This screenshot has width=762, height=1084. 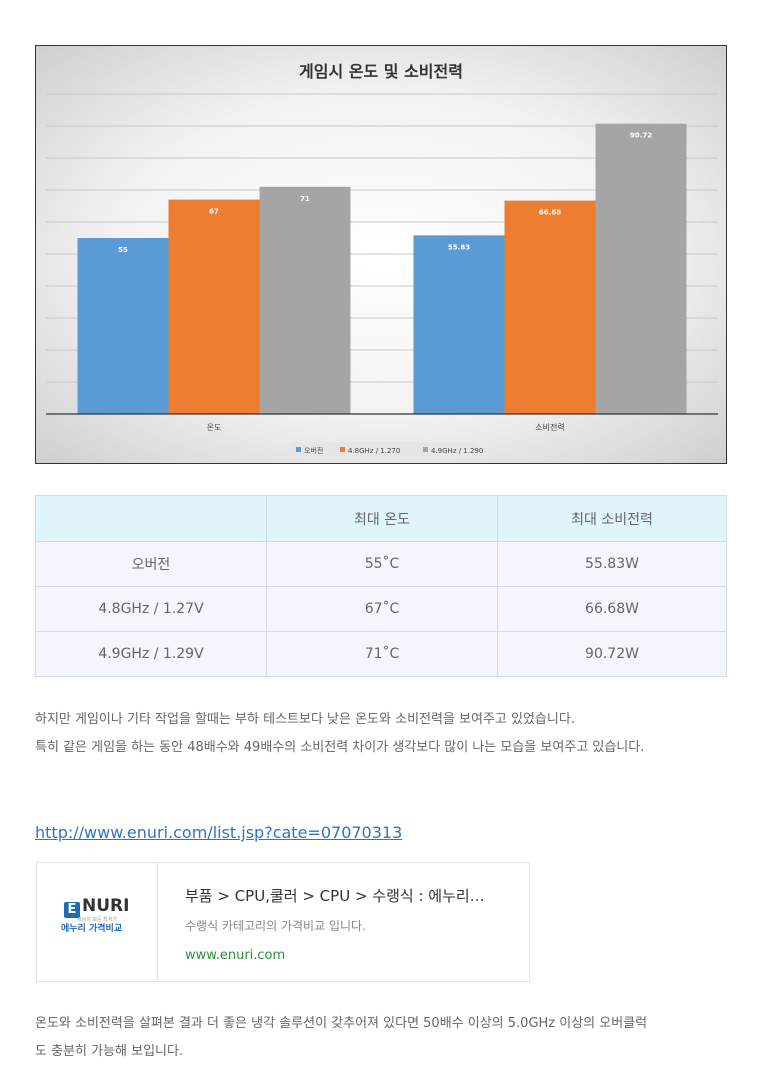 I want to click on category-label: 소비전력, so click(x=549, y=427).